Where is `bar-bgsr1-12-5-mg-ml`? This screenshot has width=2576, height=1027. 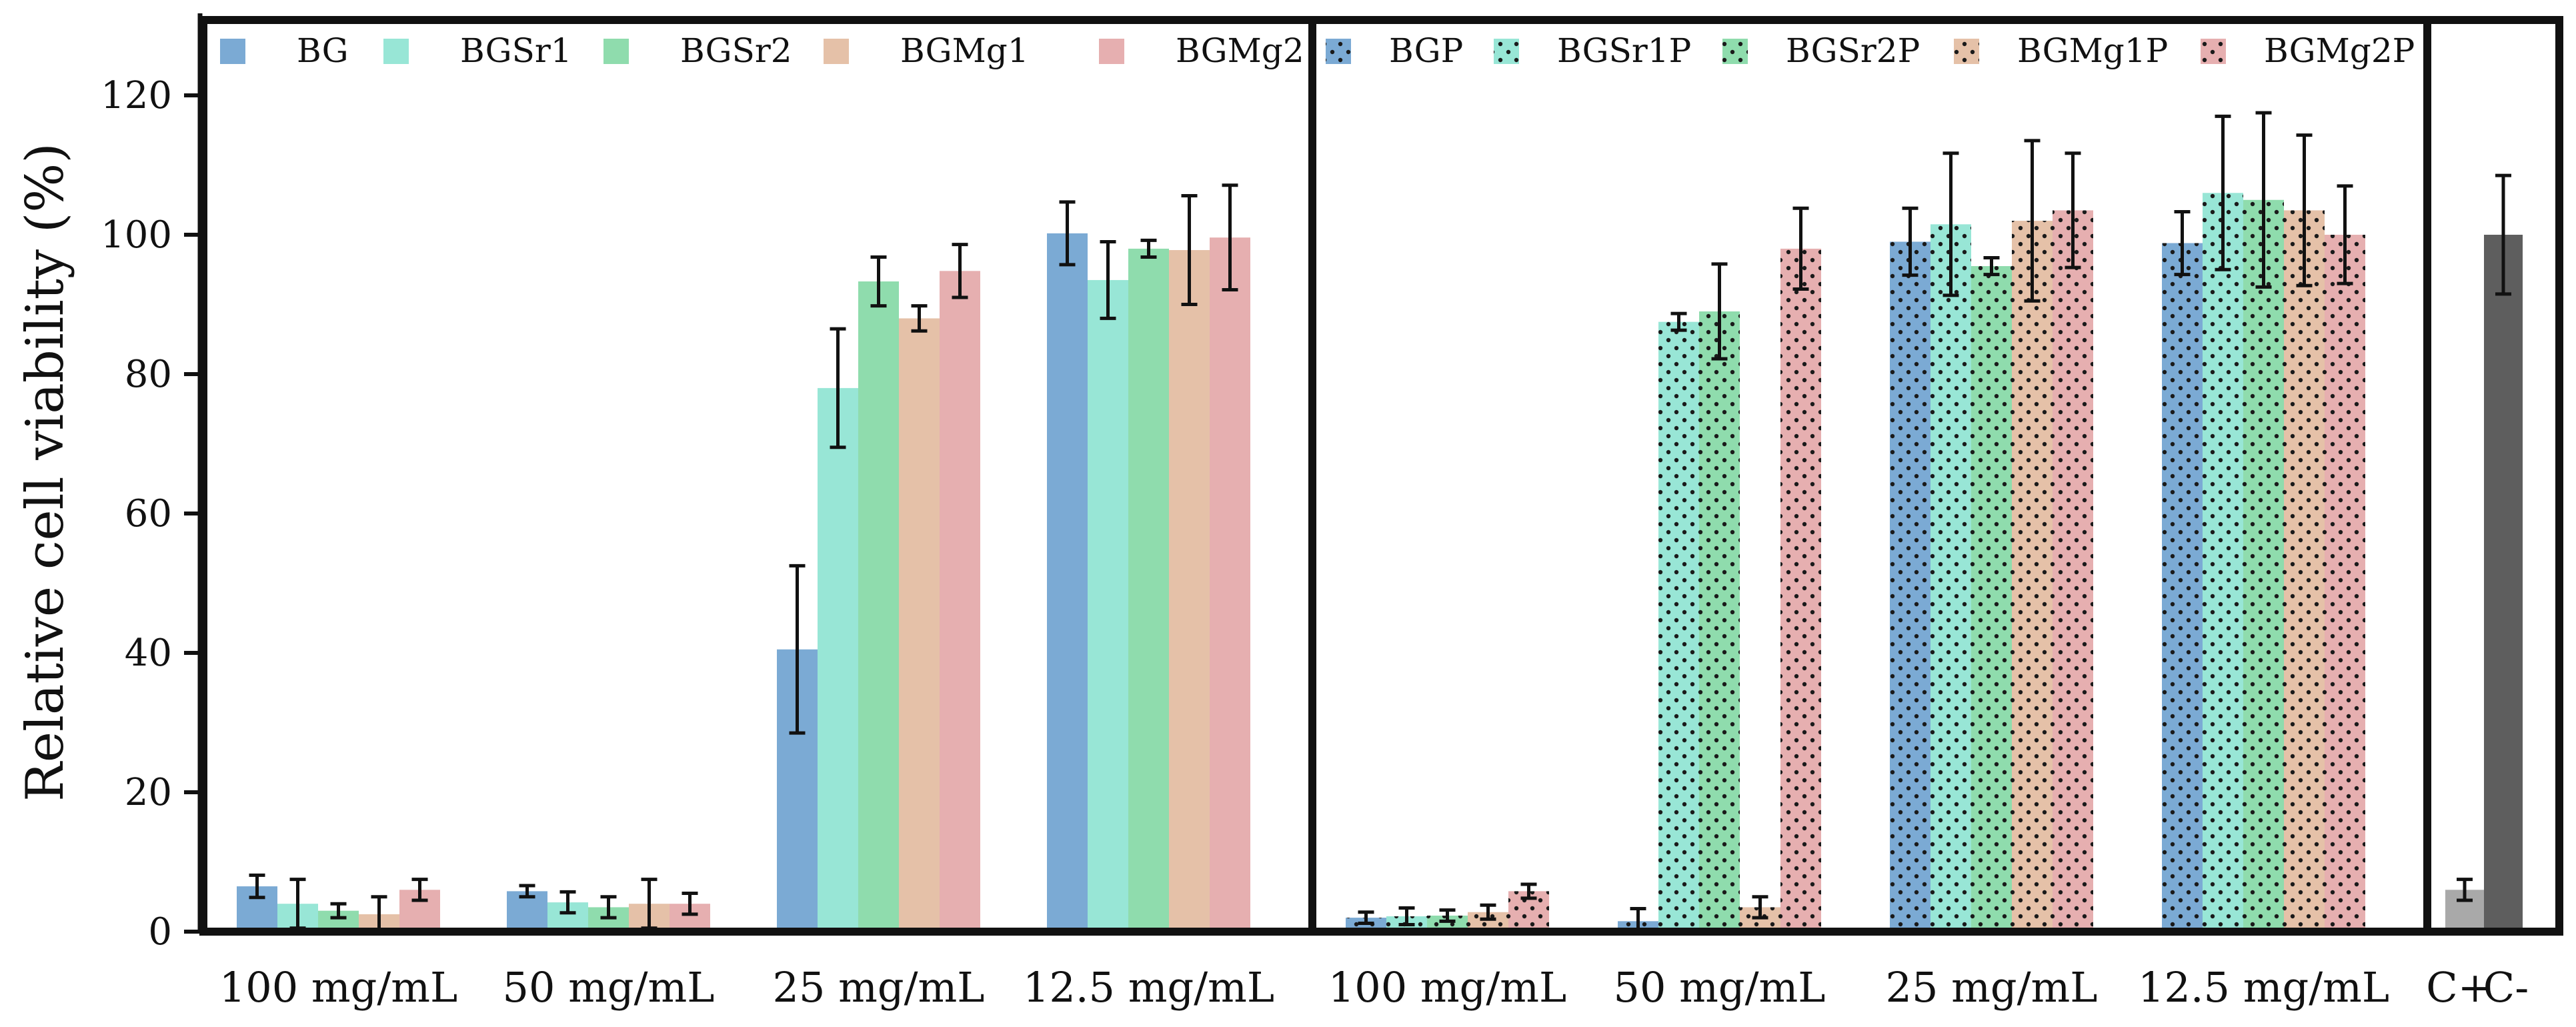
bar-bgsr1-12-5-mg-ml is located at coordinates (1108, 605).